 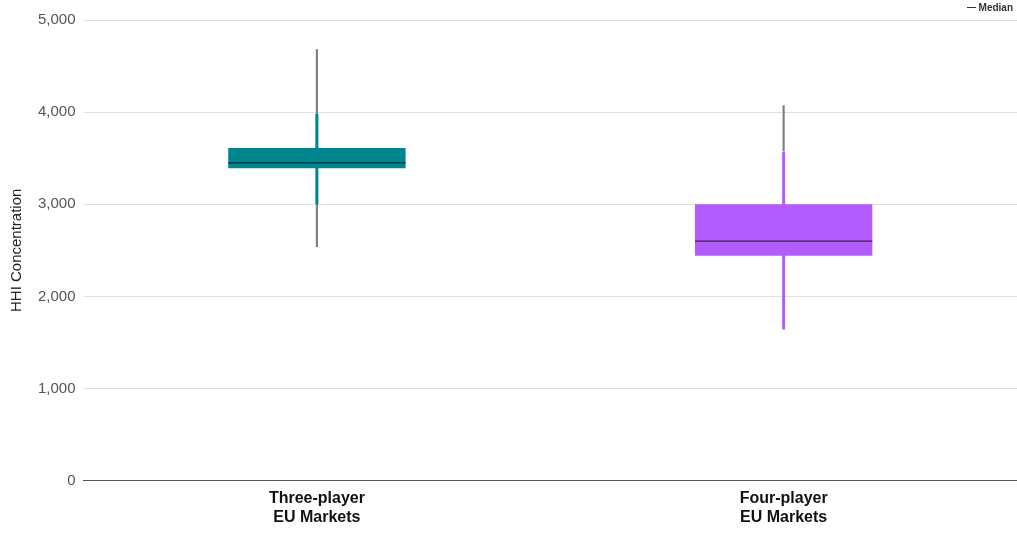 I want to click on y-tick-label: 1,000, so click(x=56, y=387).